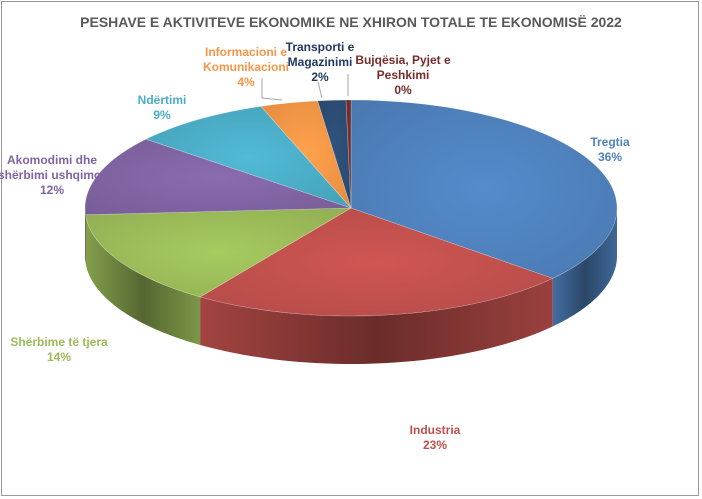  Describe the element at coordinates (52, 190) in the screenshot. I see `slice-value-label: 12%` at that location.